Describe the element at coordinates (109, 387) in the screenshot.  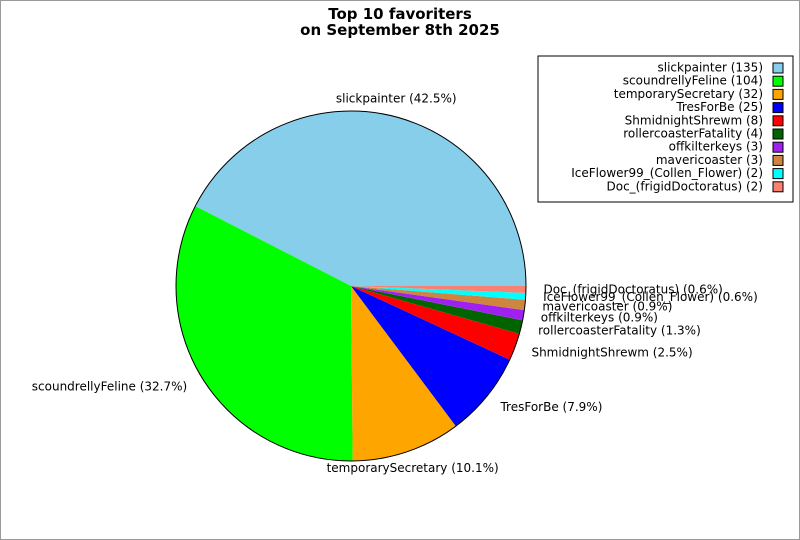
I see `slice-label: scoundrellyFeline (32.7%)` at that location.